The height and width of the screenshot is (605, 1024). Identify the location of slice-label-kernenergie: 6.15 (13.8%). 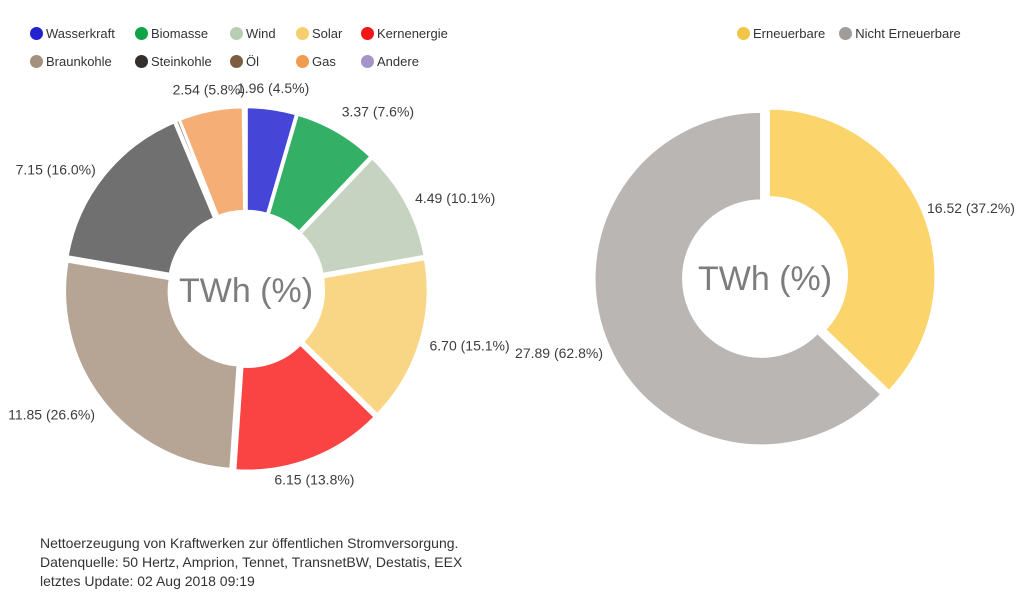
(314, 479).